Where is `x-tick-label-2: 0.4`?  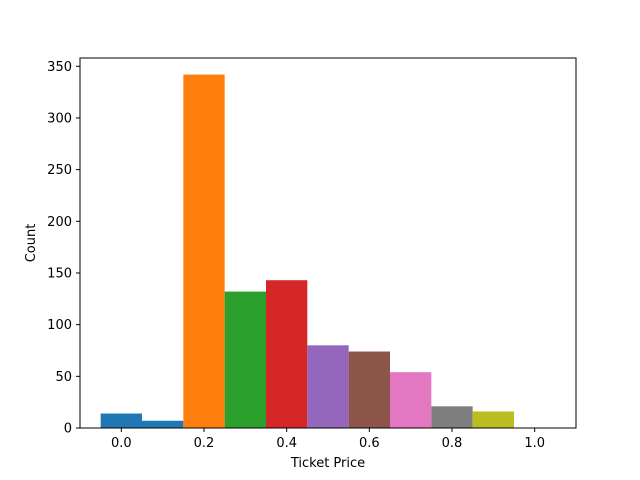
x-tick-label-2: 0.4 is located at coordinates (286, 443).